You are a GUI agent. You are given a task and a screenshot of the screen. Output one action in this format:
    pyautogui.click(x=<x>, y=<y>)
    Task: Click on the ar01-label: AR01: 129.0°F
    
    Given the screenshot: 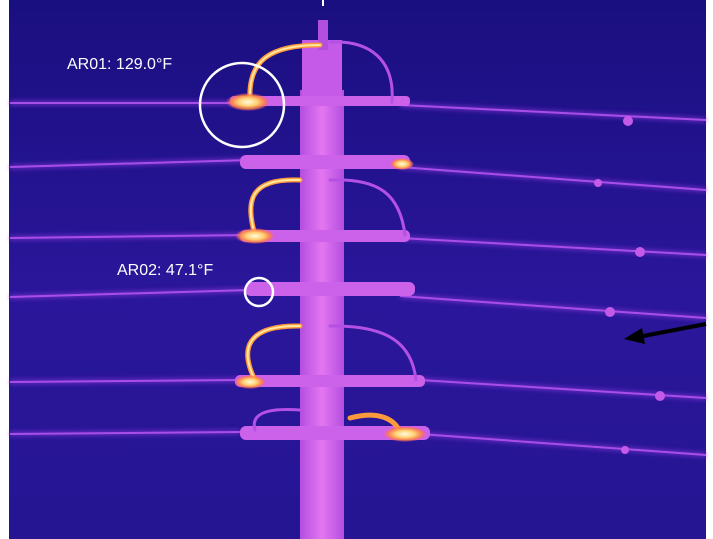 What is the action you would take?
    pyautogui.click(x=119, y=64)
    